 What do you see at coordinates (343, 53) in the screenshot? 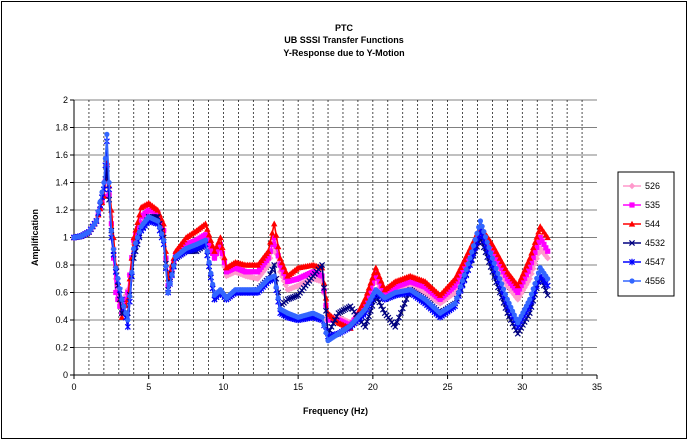
I see `chart-subtitle-2: Y-Response due to Y-Motion` at bounding box center [343, 53].